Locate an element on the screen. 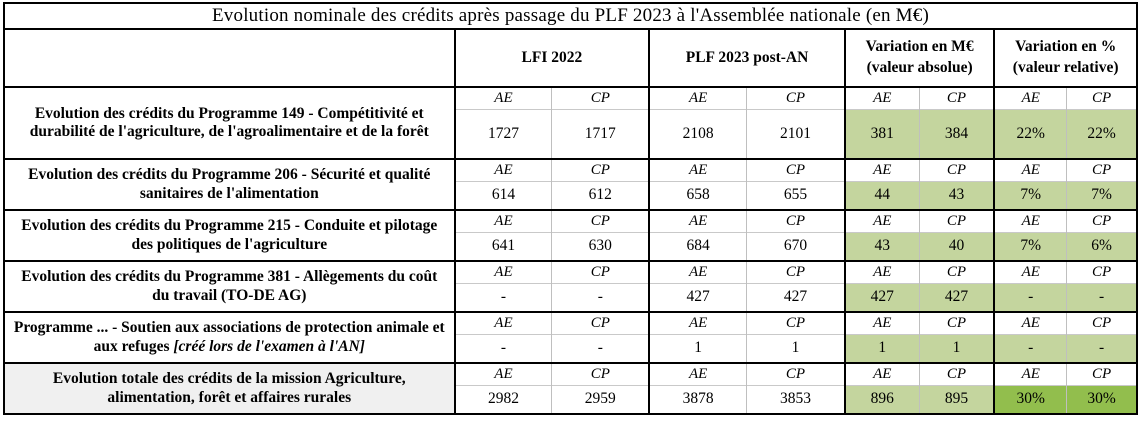 This screenshot has width=1141, height=425. cell-var-pct-cp: 30% is located at coordinates (1101, 399).